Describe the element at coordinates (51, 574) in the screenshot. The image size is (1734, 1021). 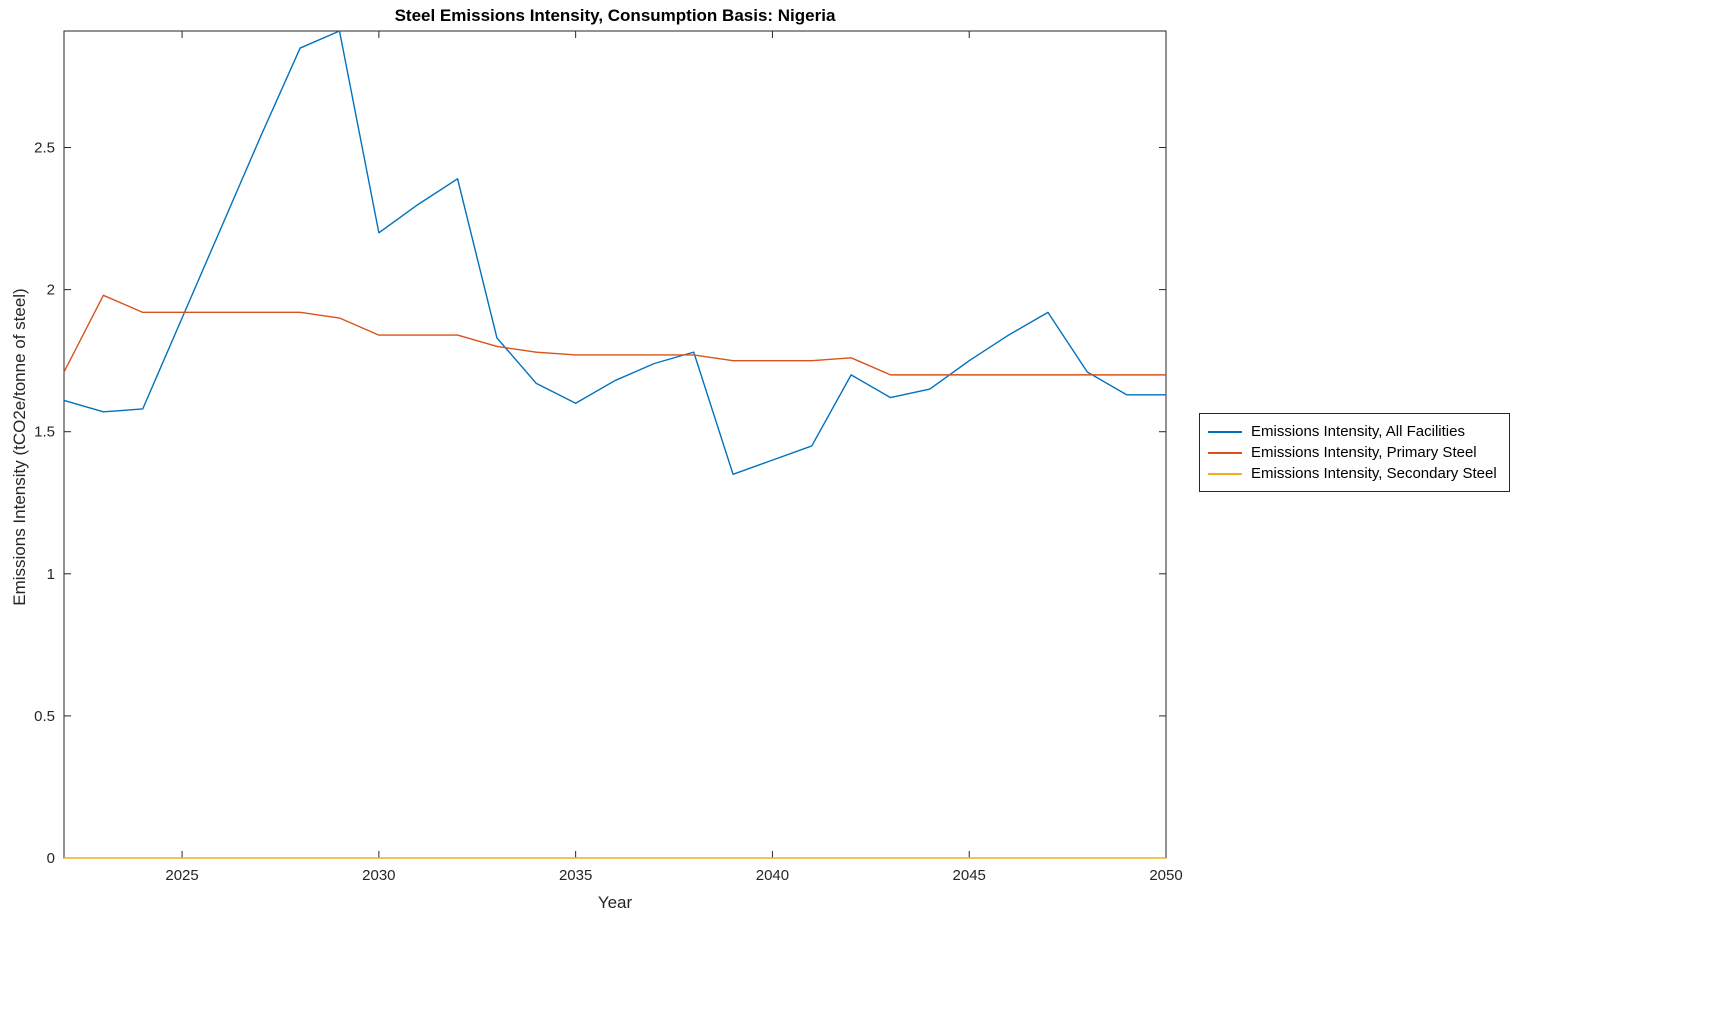
I see `y-tick-label: 1` at that location.